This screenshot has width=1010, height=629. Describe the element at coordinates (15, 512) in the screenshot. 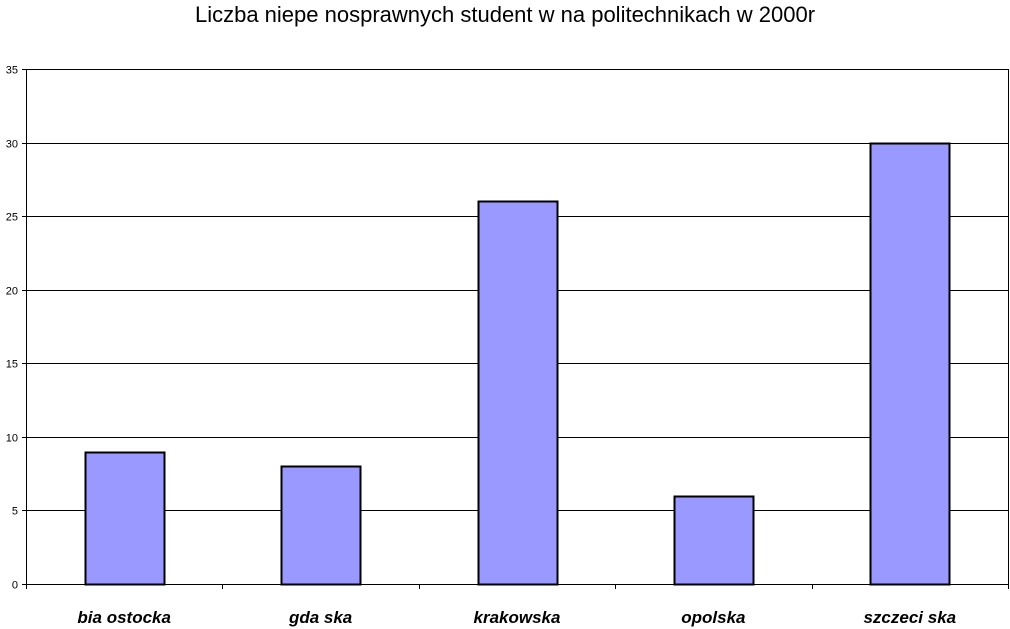

I see `y-tick-label: 5` at that location.